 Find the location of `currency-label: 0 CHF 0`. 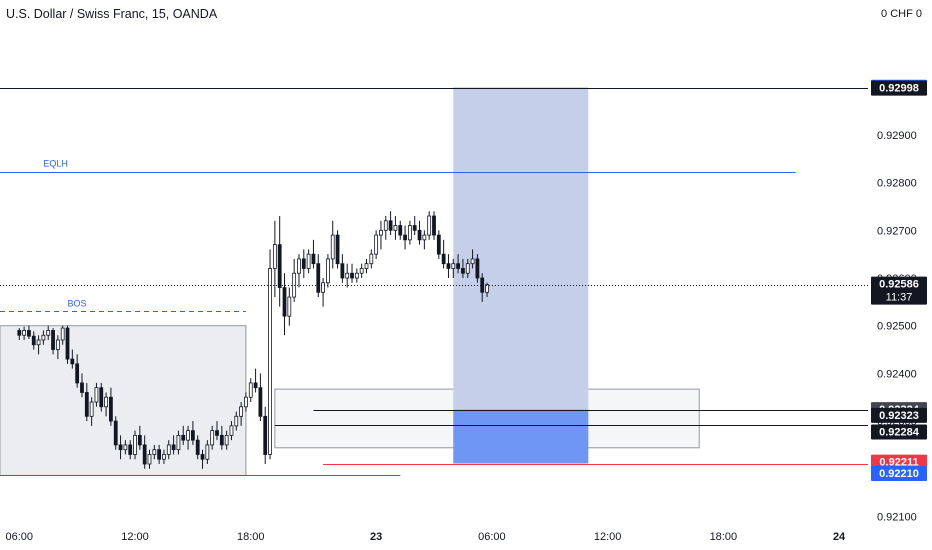

currency-label: 0 CHF 0 is located at coordinates (901, 14).